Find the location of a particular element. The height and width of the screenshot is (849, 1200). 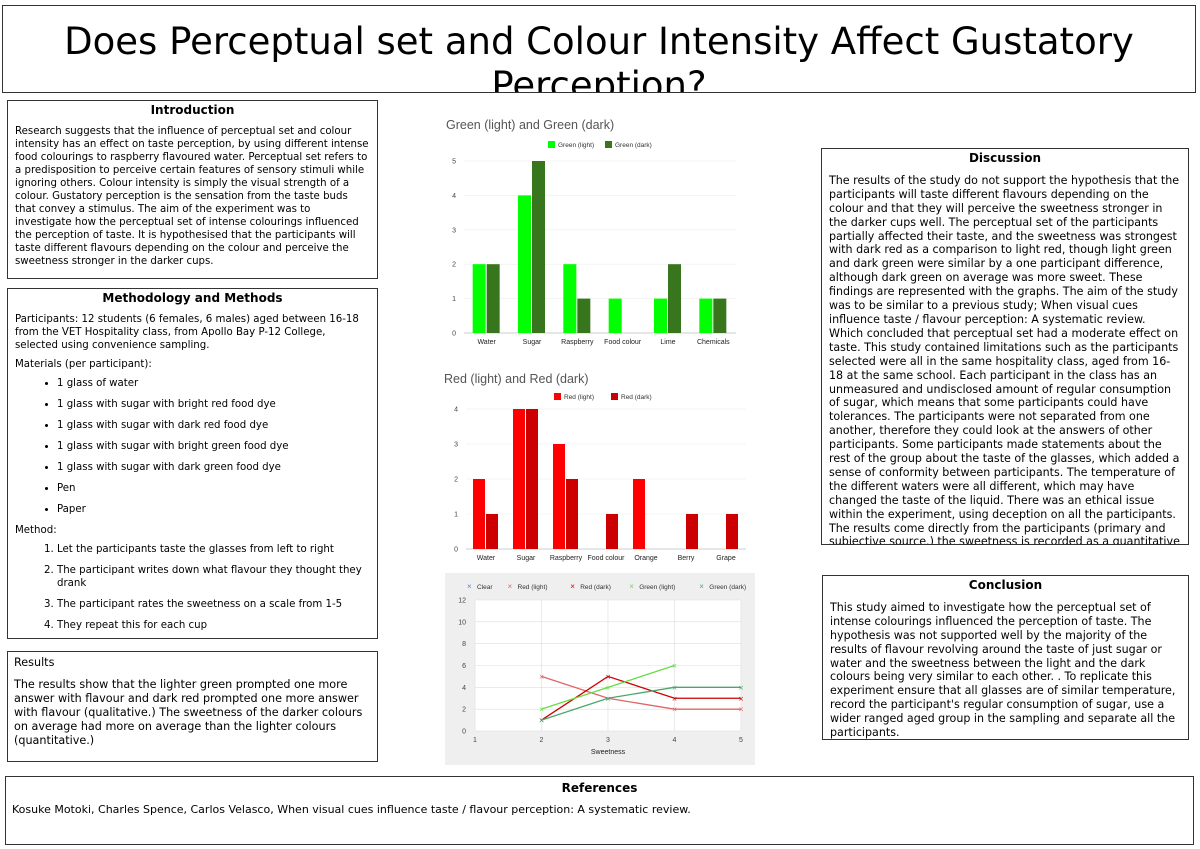

list-item: They repeat this for each cup is located at coordinates (213, 625).